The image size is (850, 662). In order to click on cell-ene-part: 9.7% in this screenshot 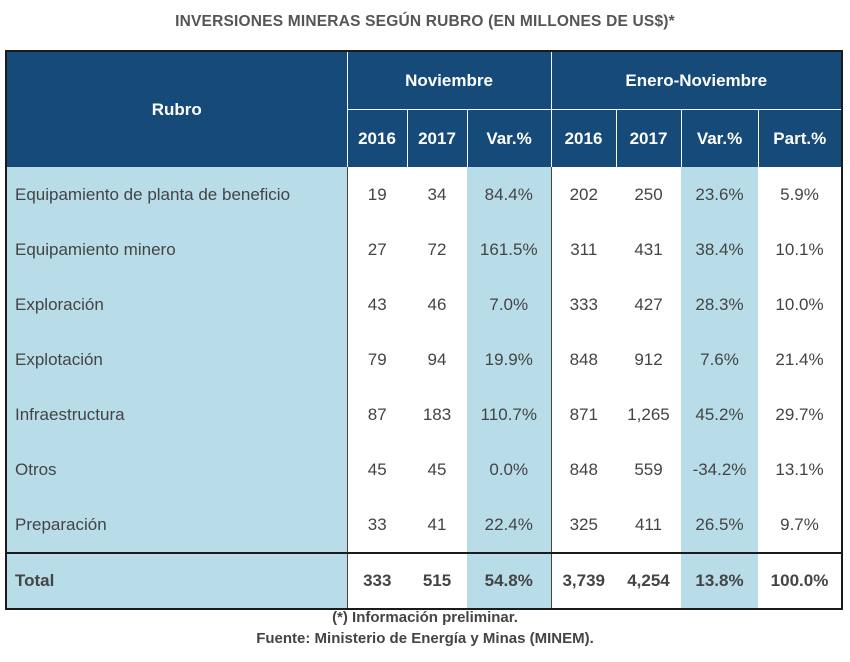, I will do `click(800, 525)`.